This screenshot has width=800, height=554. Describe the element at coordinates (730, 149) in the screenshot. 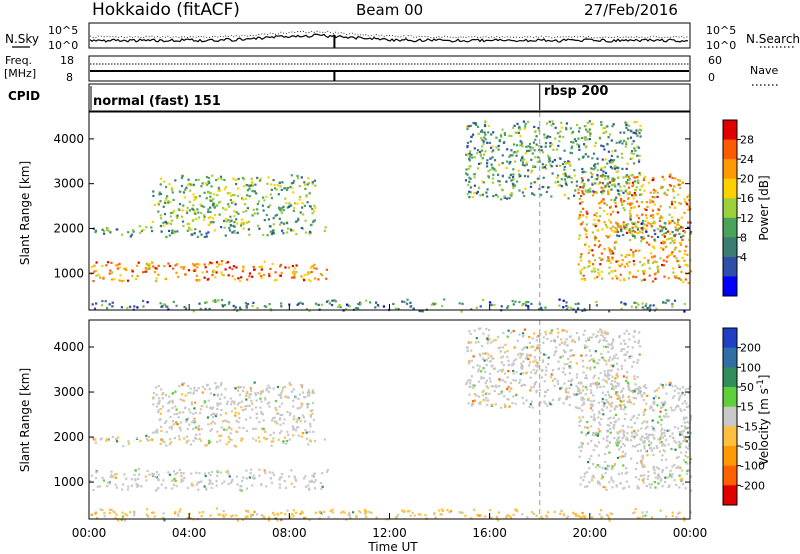

I see `colorbar-swatch` at that location.